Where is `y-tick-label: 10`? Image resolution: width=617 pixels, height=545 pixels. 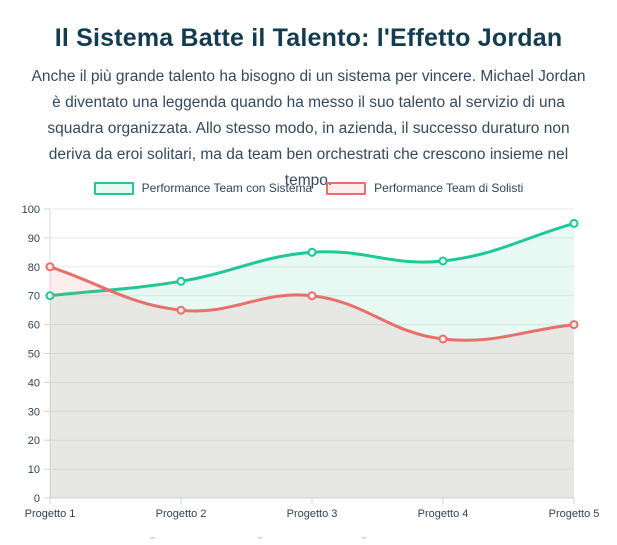 y-tick-label: 10 is located at coordinates (34, 470).